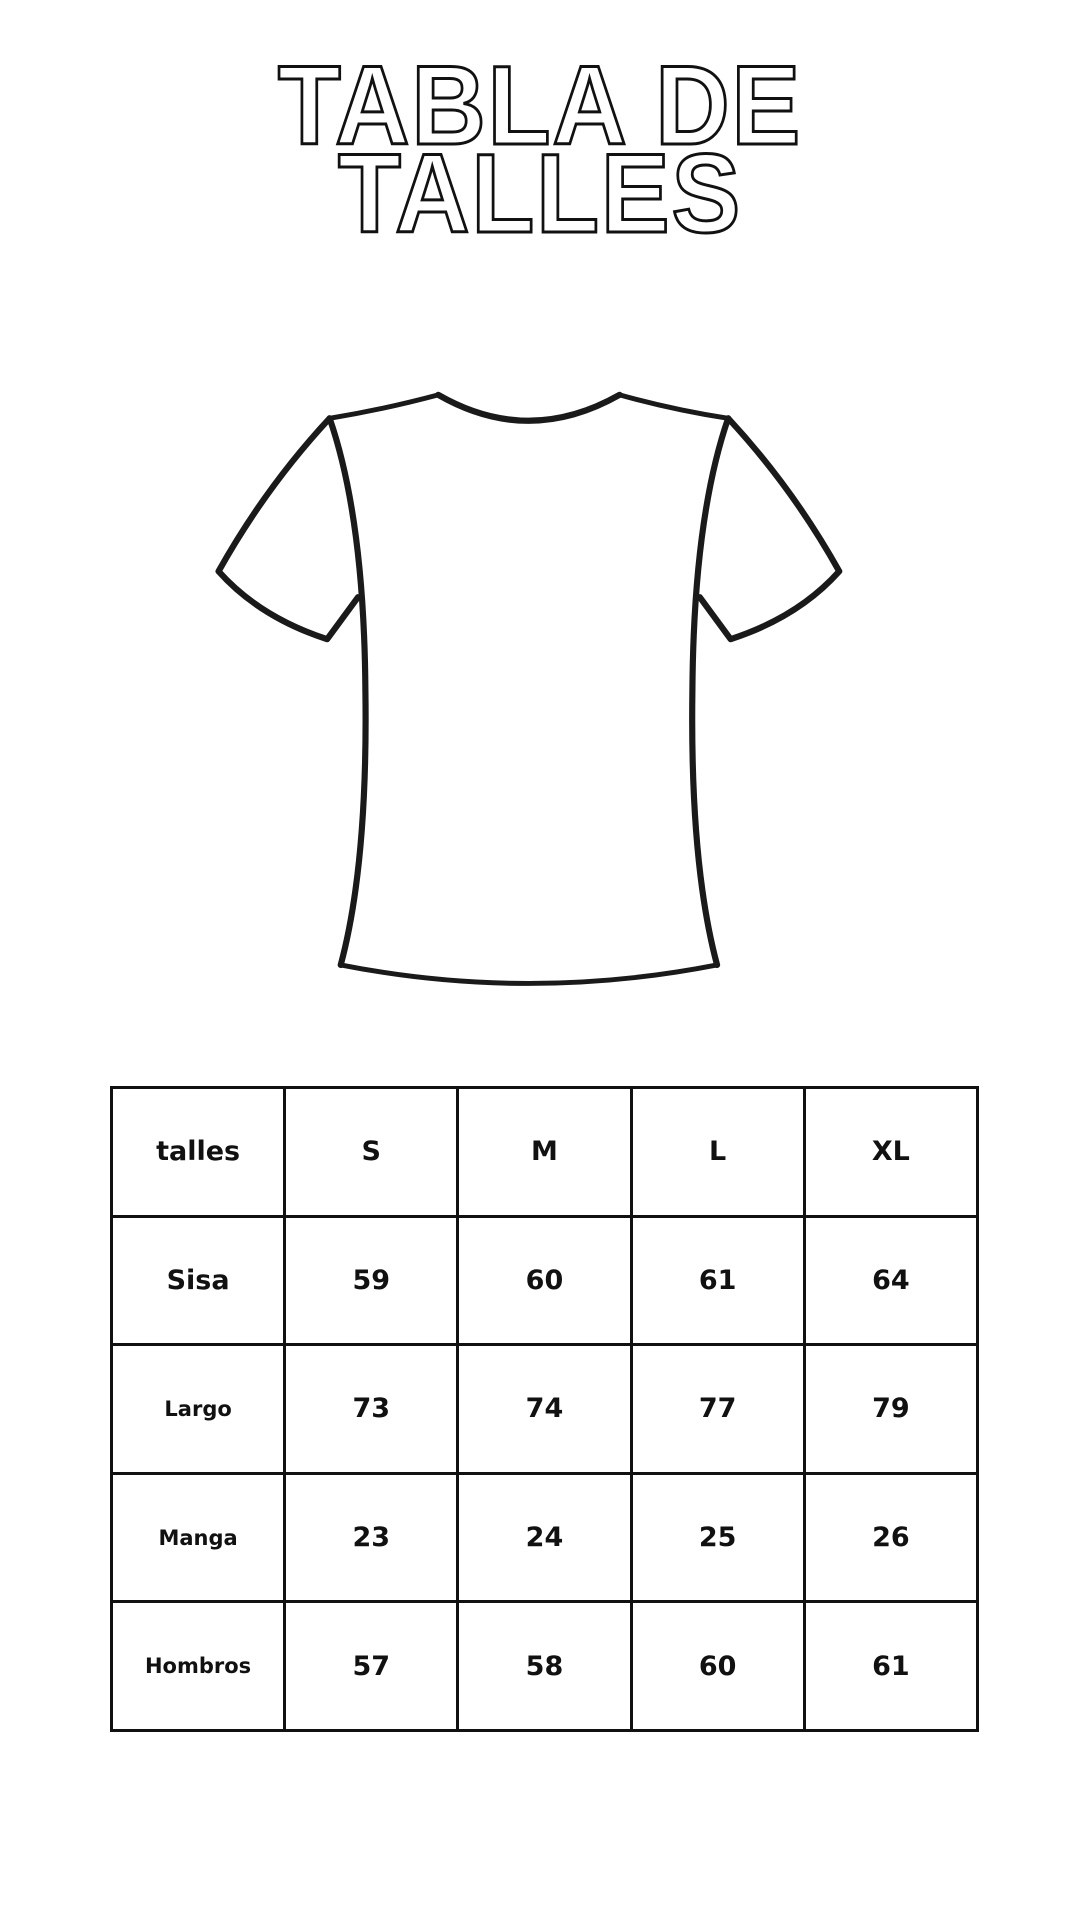 The width and height of the screenshot is (1080, 1920). What do you see at coordinates (540, 193) in the screenshot?
I see `title-line-2: TALLES` at bounding box center [540, 193].